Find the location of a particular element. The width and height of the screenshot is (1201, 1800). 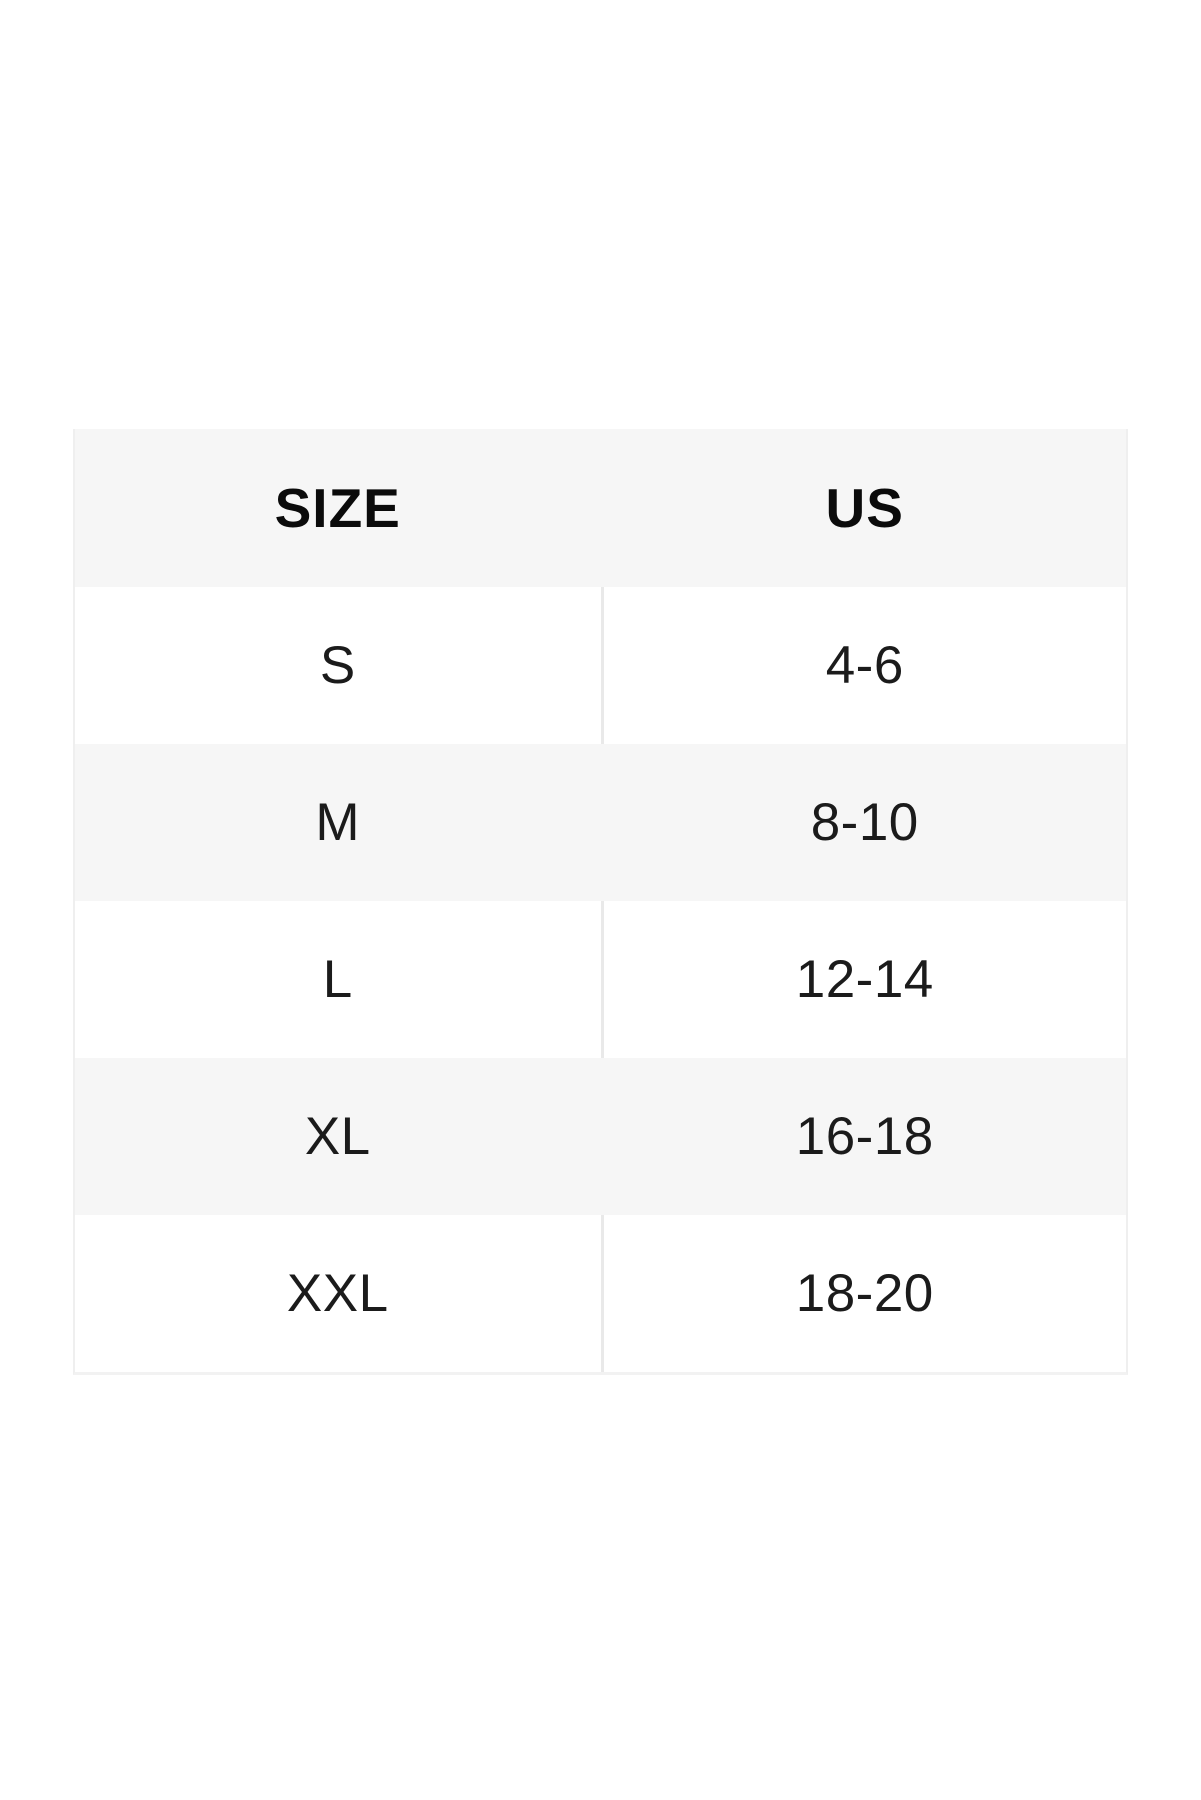

size-cell: S is located at coordinates (337, 665).